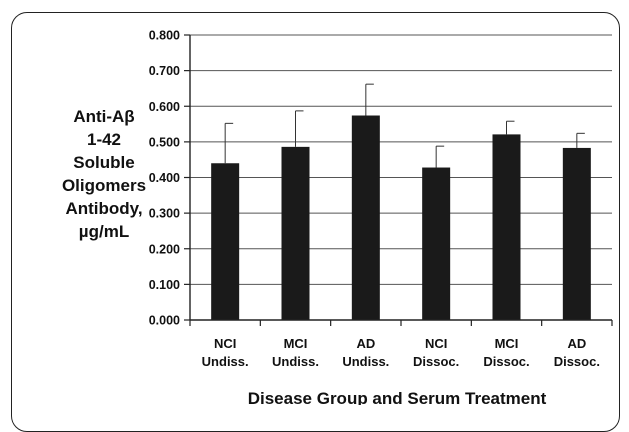  What do you see at coordinates (164, 321) in the screenshot?
I see `y-tick-label: 0.000` at bounding box center [164, 321].